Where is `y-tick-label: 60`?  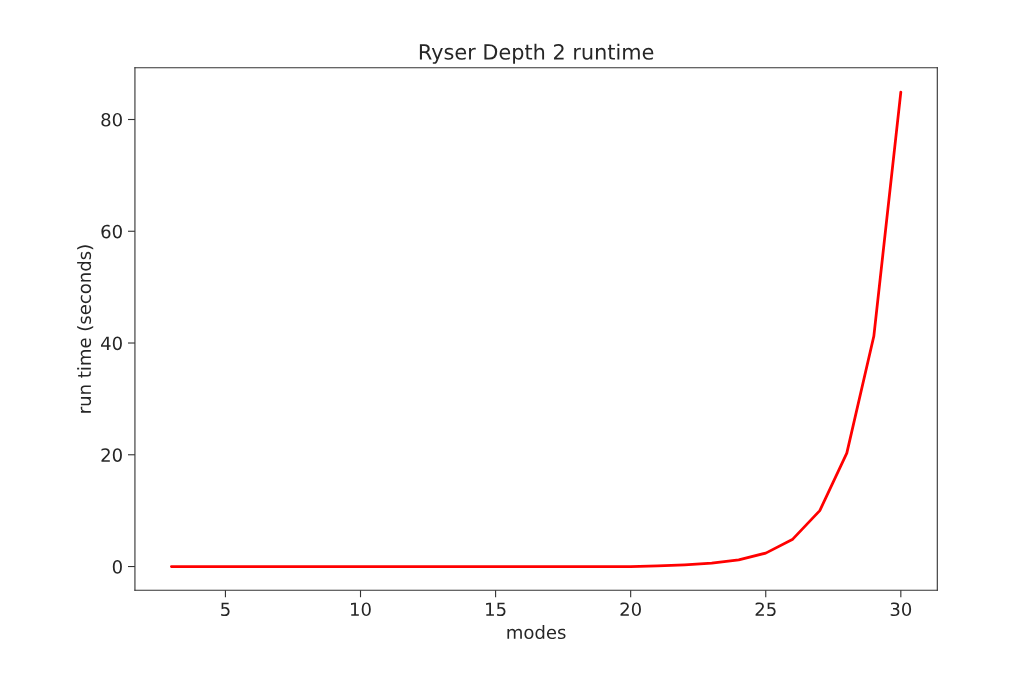 y-tick-label: 60 is located at coordinates (111, 231).